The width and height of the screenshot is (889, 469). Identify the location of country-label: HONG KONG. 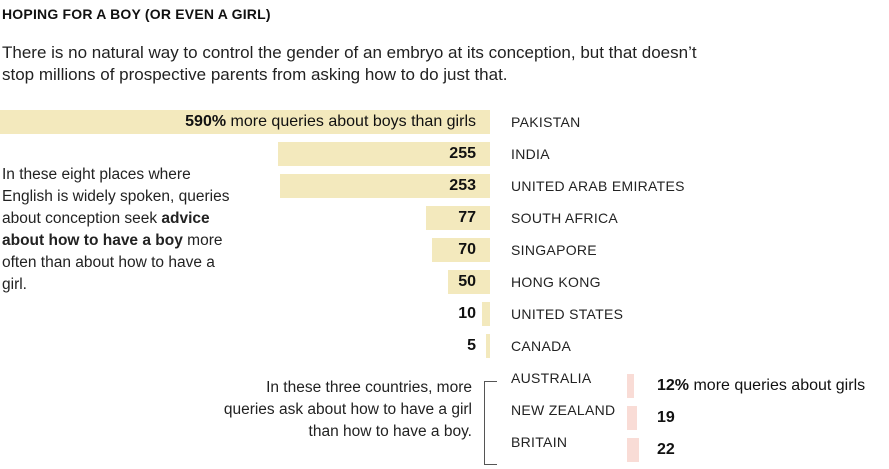
(556, 282).